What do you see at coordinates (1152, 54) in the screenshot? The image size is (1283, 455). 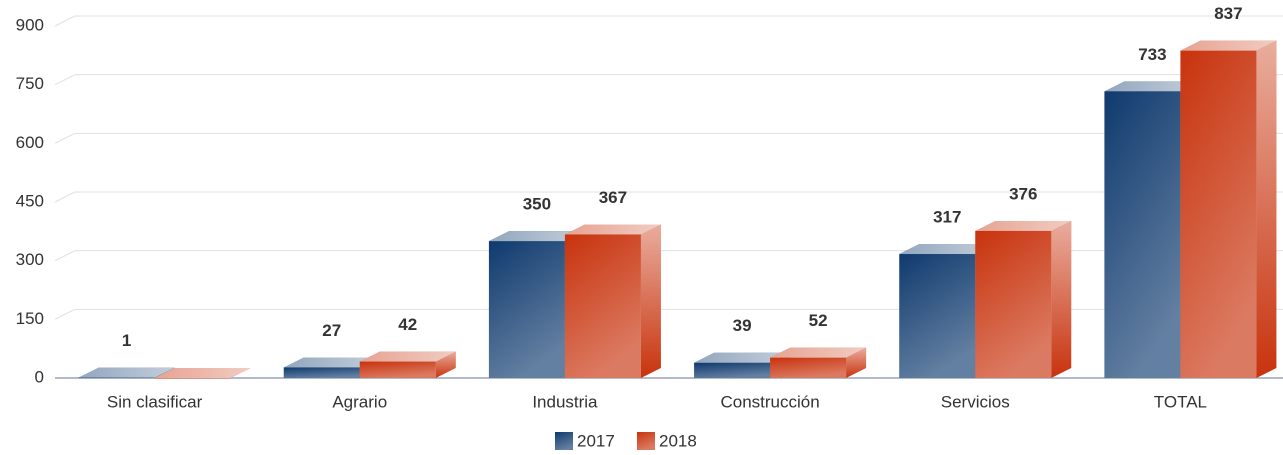 I see `value-label: 733` at bounding box center [1152, 54].